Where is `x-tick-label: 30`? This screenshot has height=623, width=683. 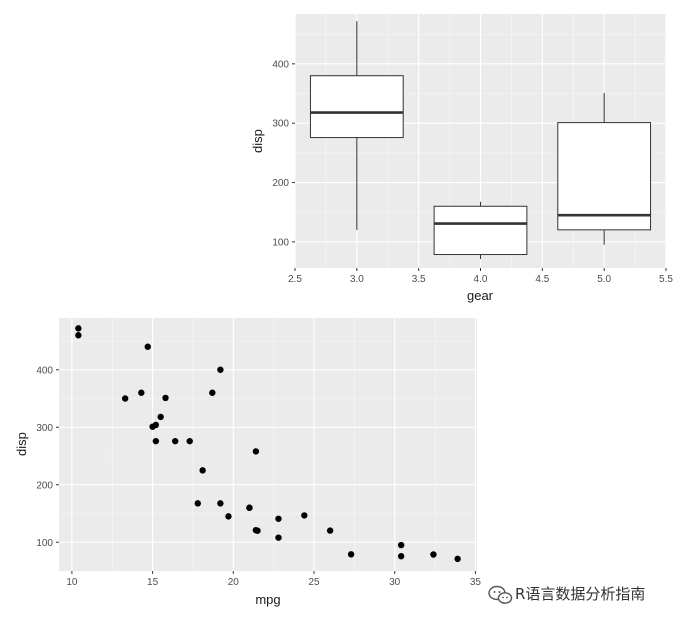
x-tick-label: 30 is located at coordinates (395, 582).